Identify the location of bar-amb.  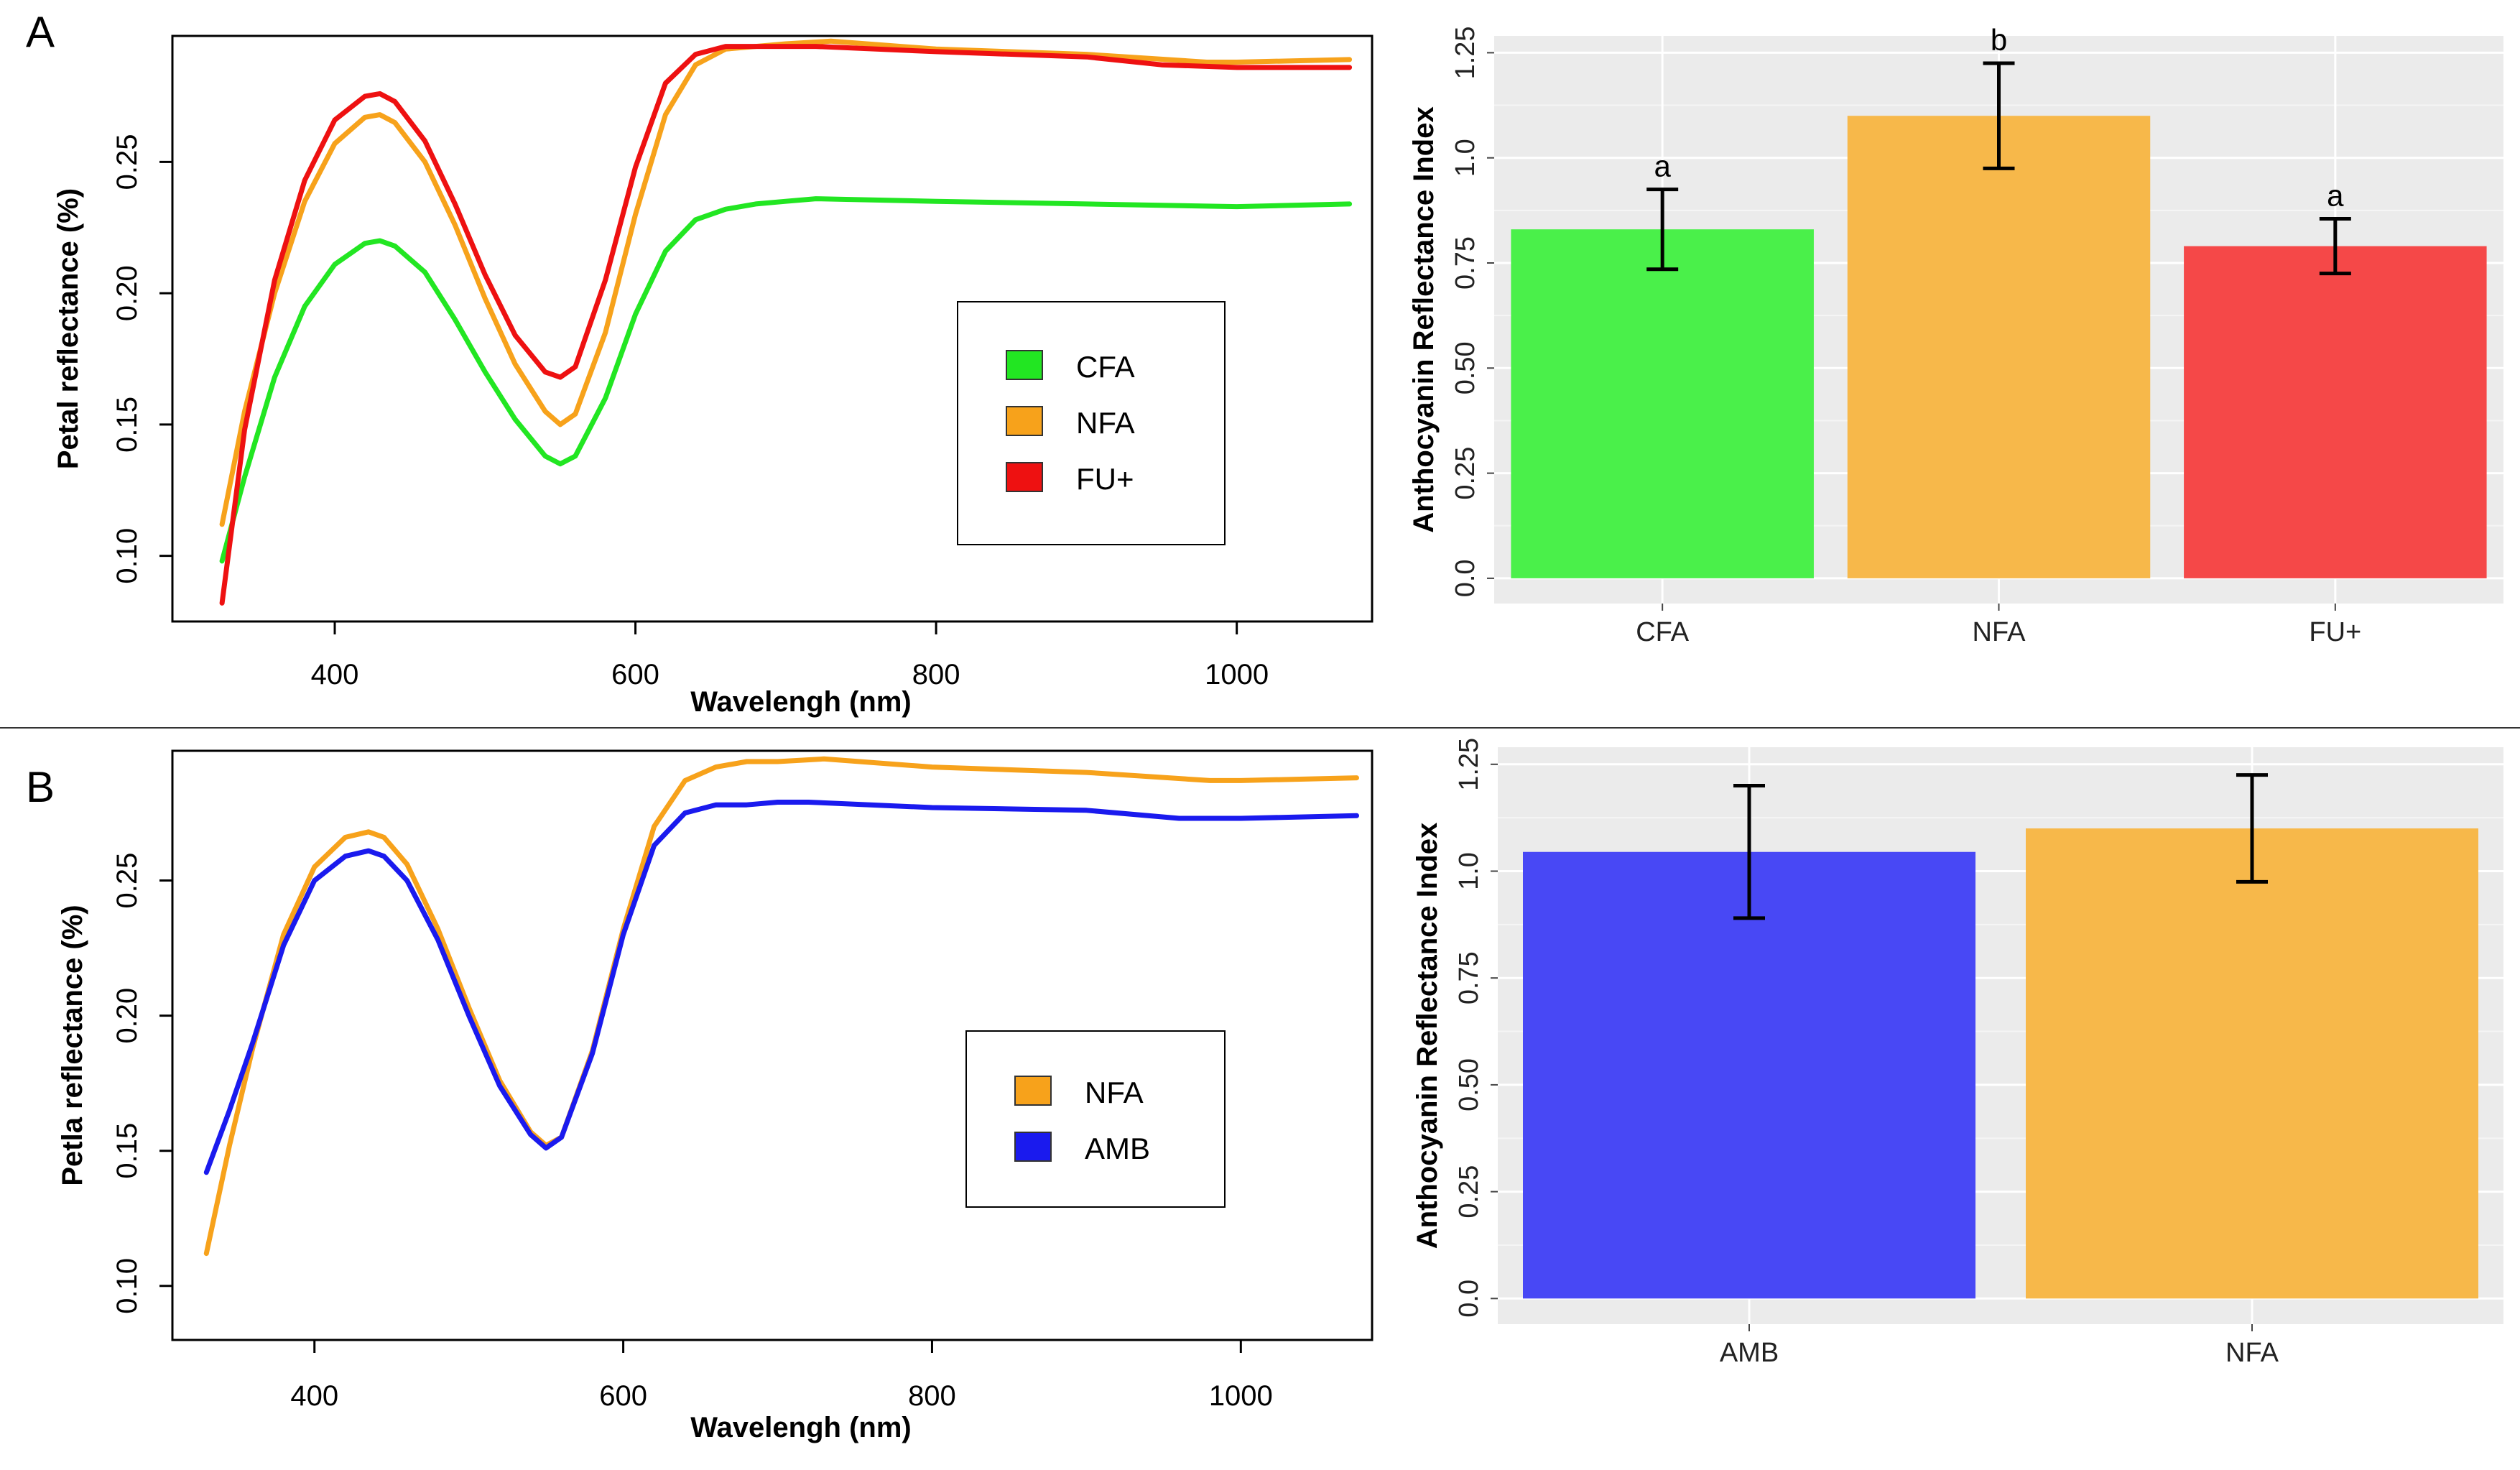
(1749, 1075).